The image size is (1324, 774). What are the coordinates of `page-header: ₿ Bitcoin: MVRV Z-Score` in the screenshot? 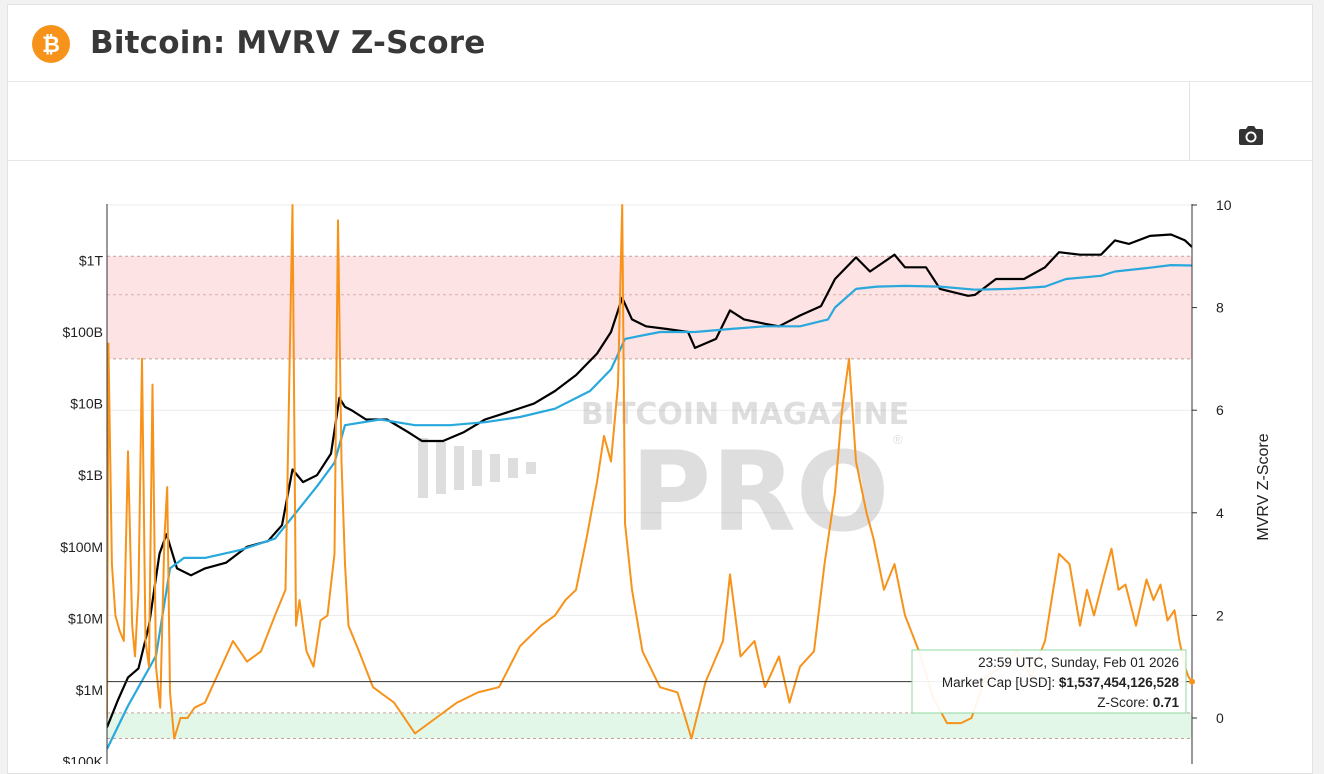 It's located at (660, 43).